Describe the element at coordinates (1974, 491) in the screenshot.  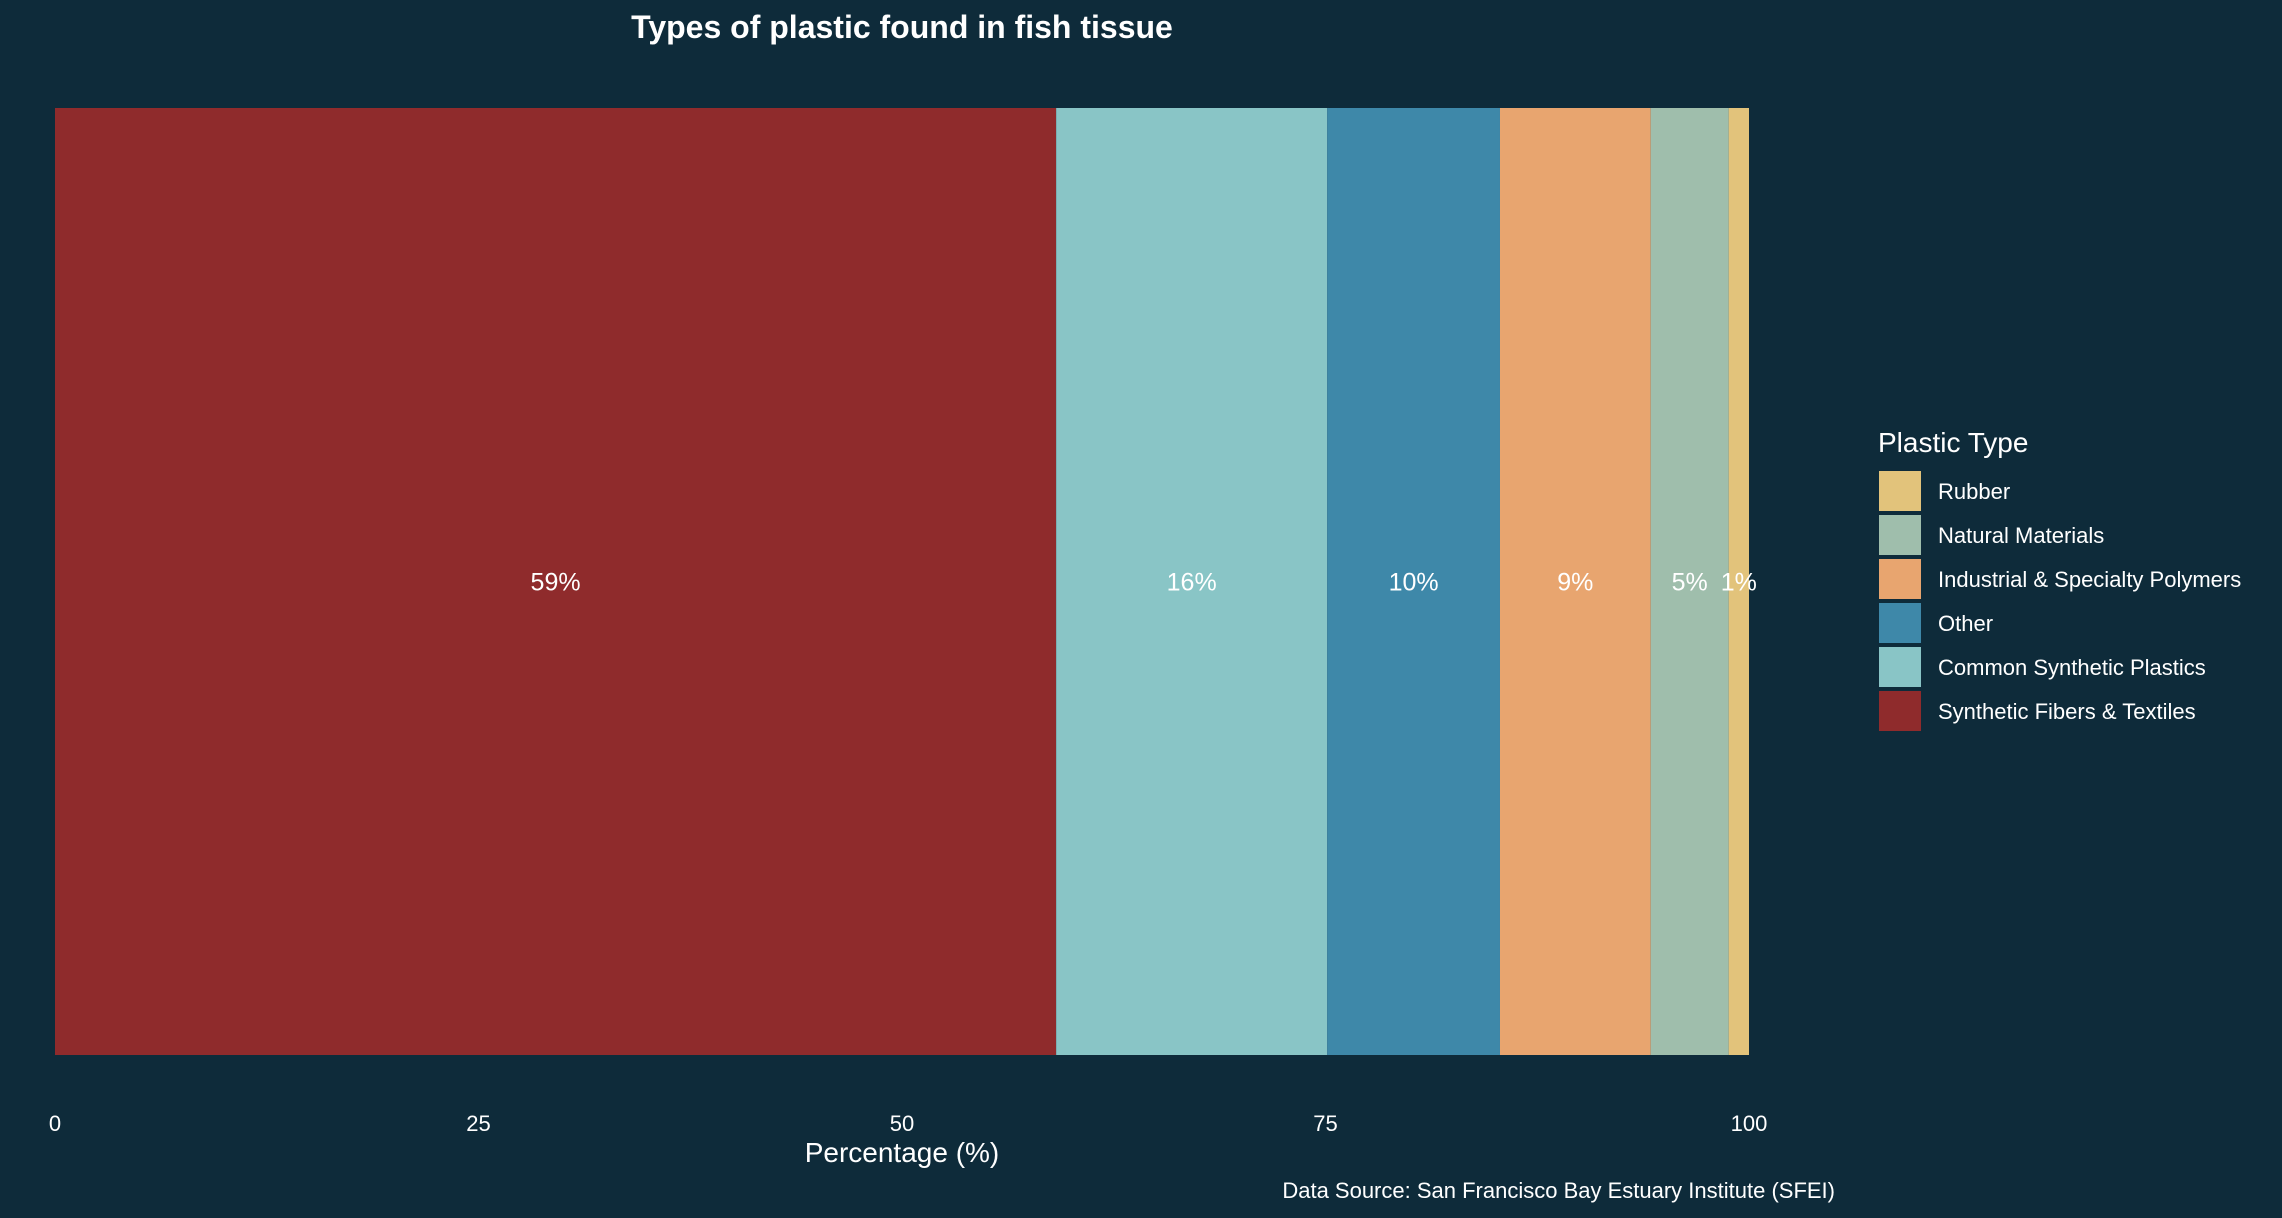
I see `legend-label: Rubber` at that location.